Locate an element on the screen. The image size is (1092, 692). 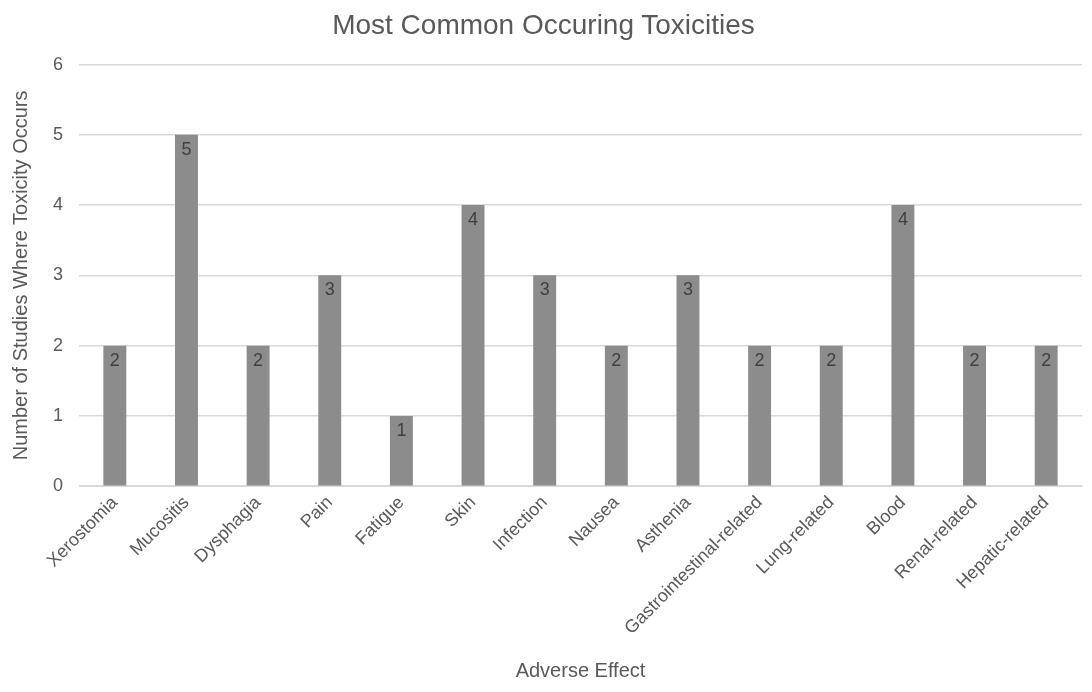
y-axis-title: Number of Studies Where Toxicity Occurs is located at coordinates (19, 275).